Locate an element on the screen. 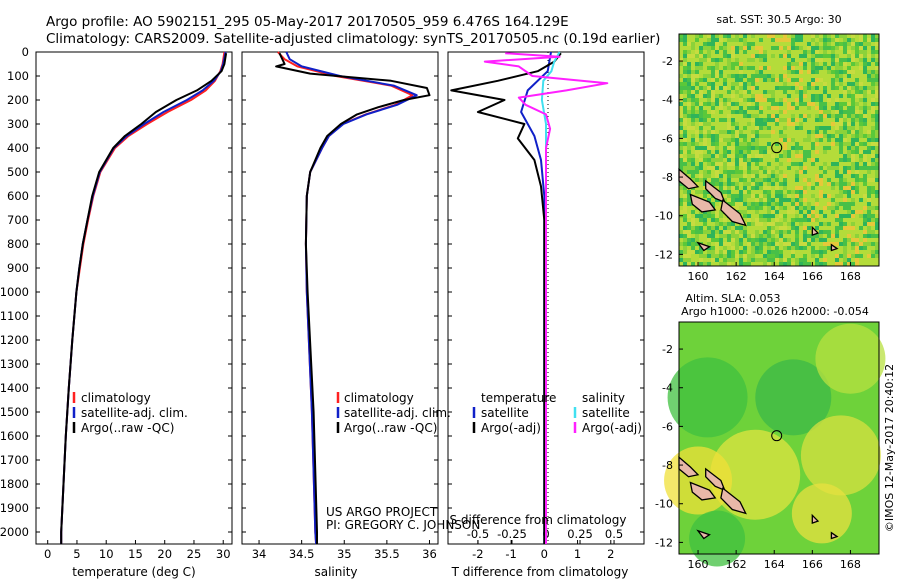  depth-tick-label: 1200 is located at coordinates (14, 340).